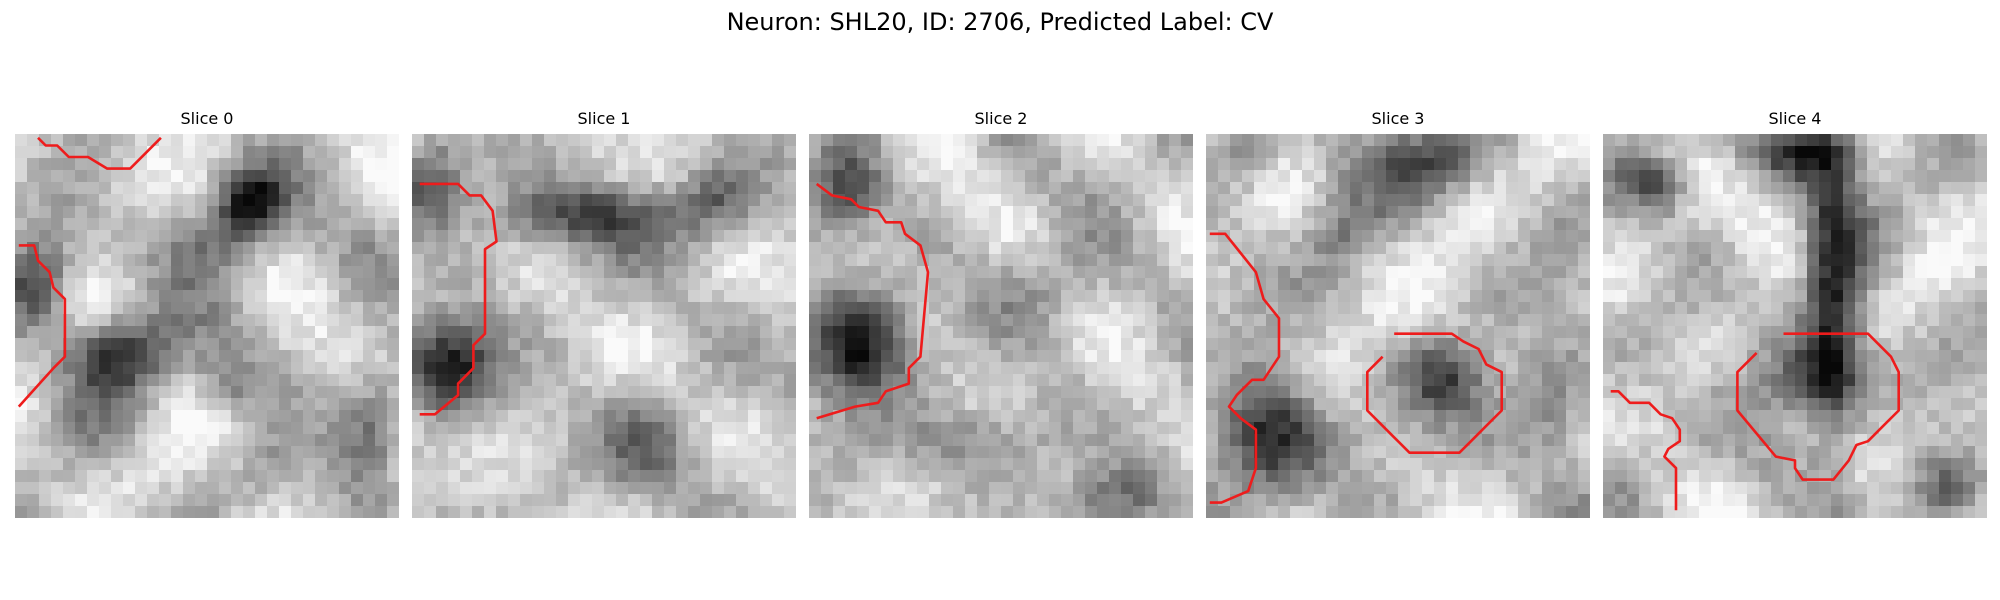  Describe the element at coordinates (1398, 326) in the screenshot. I see `slice-image` at that location.